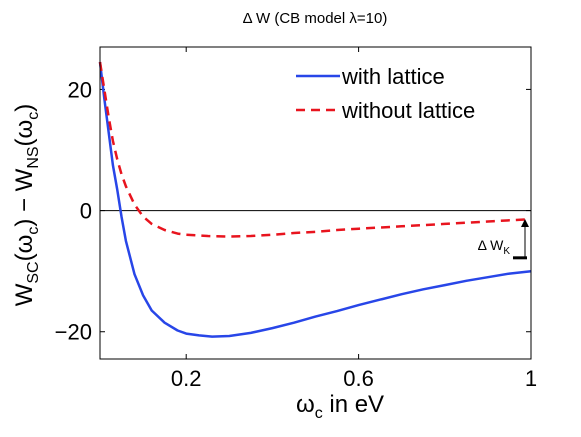 The height and width of the screenshot is (437, 581). What do you see at coordinates (80, 89) in the screenshot?
I see `y-tick-label: 20` at bounding box center [80, 89].